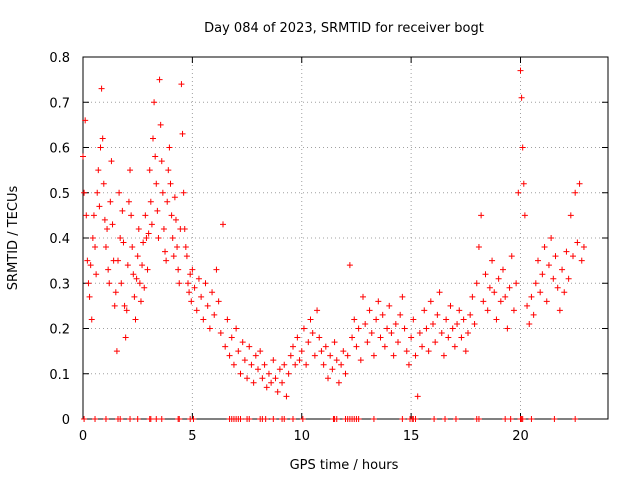 The height and width of the screenshot is (480, 640). What do you see at coordinates (301, 436) in the screenshot?
I see `x-tick-label: 10` at bounding box center [301, 436].